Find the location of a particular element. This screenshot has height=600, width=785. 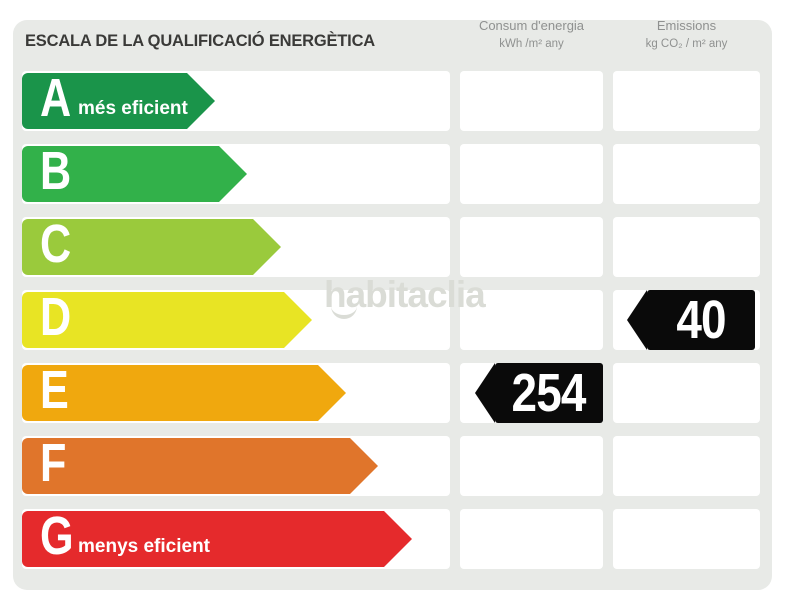

rating-bar-rect: E is located at coordinates (170, 390).